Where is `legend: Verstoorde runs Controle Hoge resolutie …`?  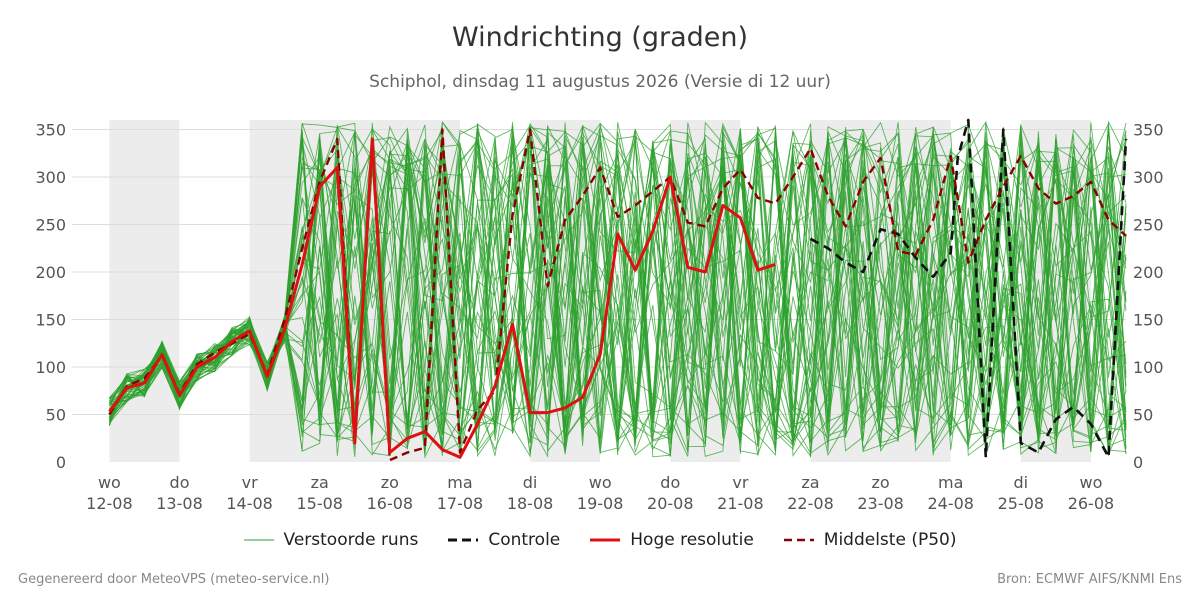 legend: Verstoorde runs Controle Hoge resolutie … is located at coordinates (600, 540).